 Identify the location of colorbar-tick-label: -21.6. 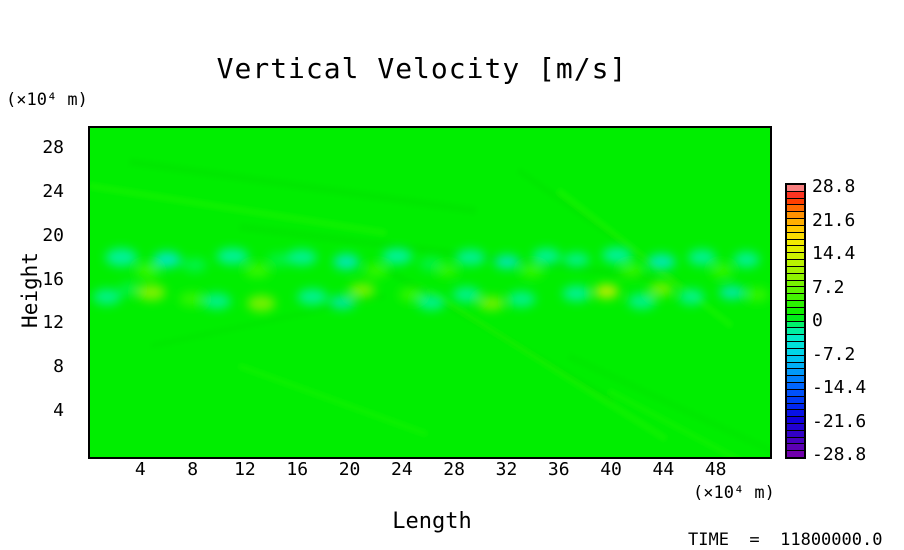
(839, 421).